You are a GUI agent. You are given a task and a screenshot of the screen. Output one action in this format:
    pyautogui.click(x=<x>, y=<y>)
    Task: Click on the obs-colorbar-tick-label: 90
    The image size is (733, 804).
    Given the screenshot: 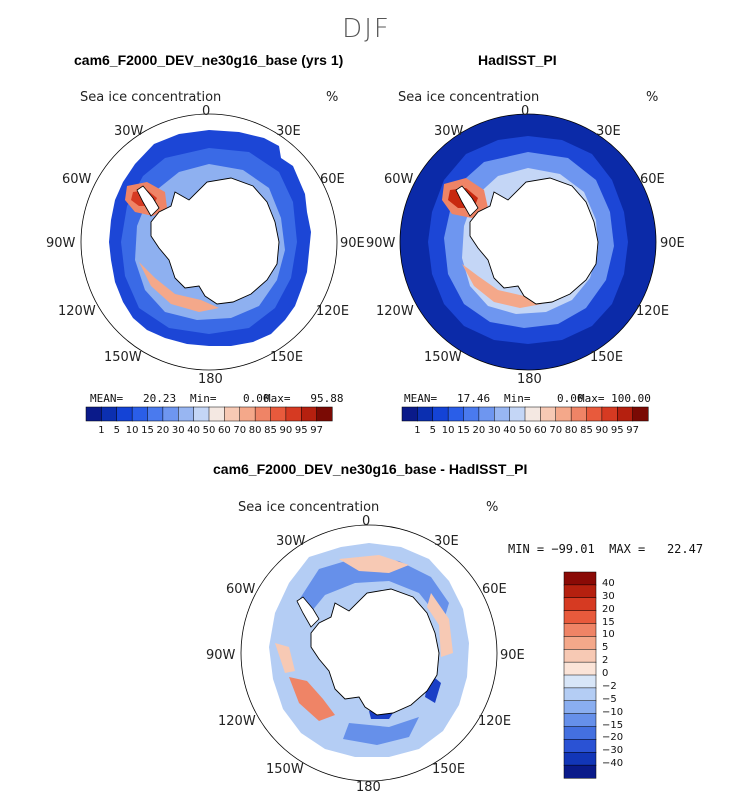 What is the action you would take?
    pyautogui.click(x=602, y=430)
    